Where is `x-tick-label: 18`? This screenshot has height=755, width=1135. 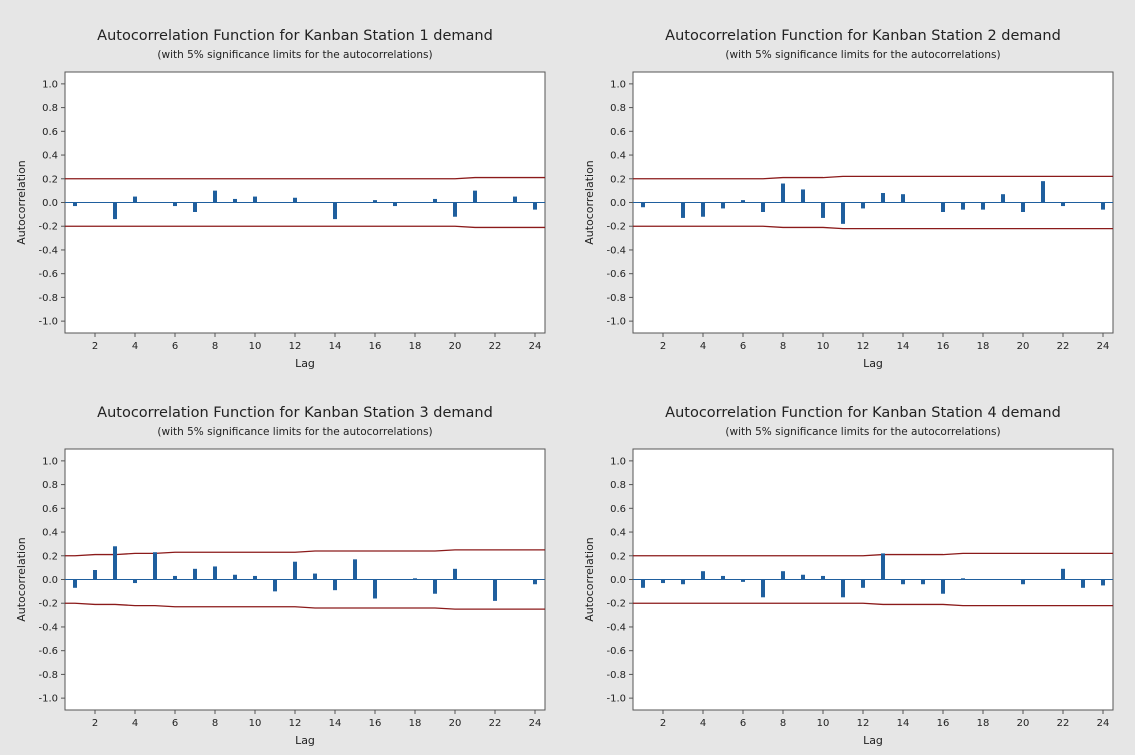 x-tick-label: 18 is located at coordinates (415, 723).